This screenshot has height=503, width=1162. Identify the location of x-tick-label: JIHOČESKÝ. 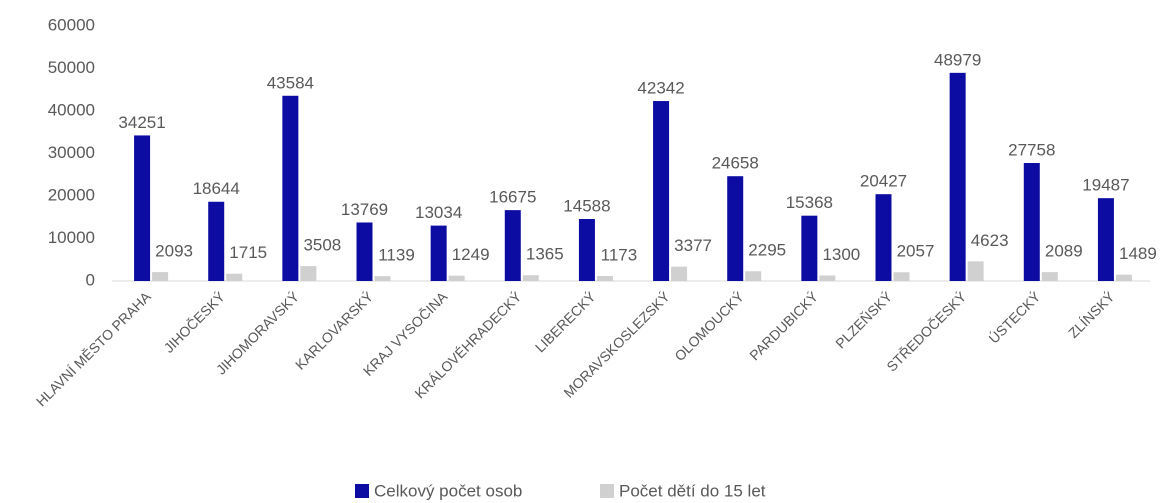
(195, 322).